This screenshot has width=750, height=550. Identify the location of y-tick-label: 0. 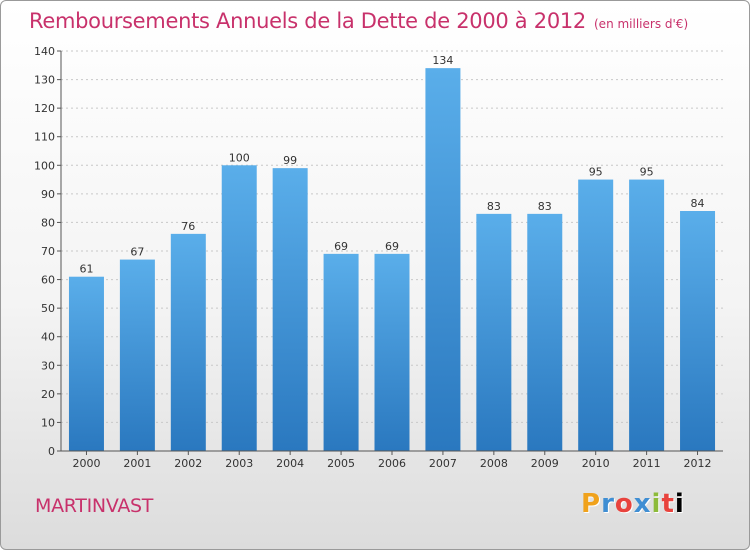
(51, 451).